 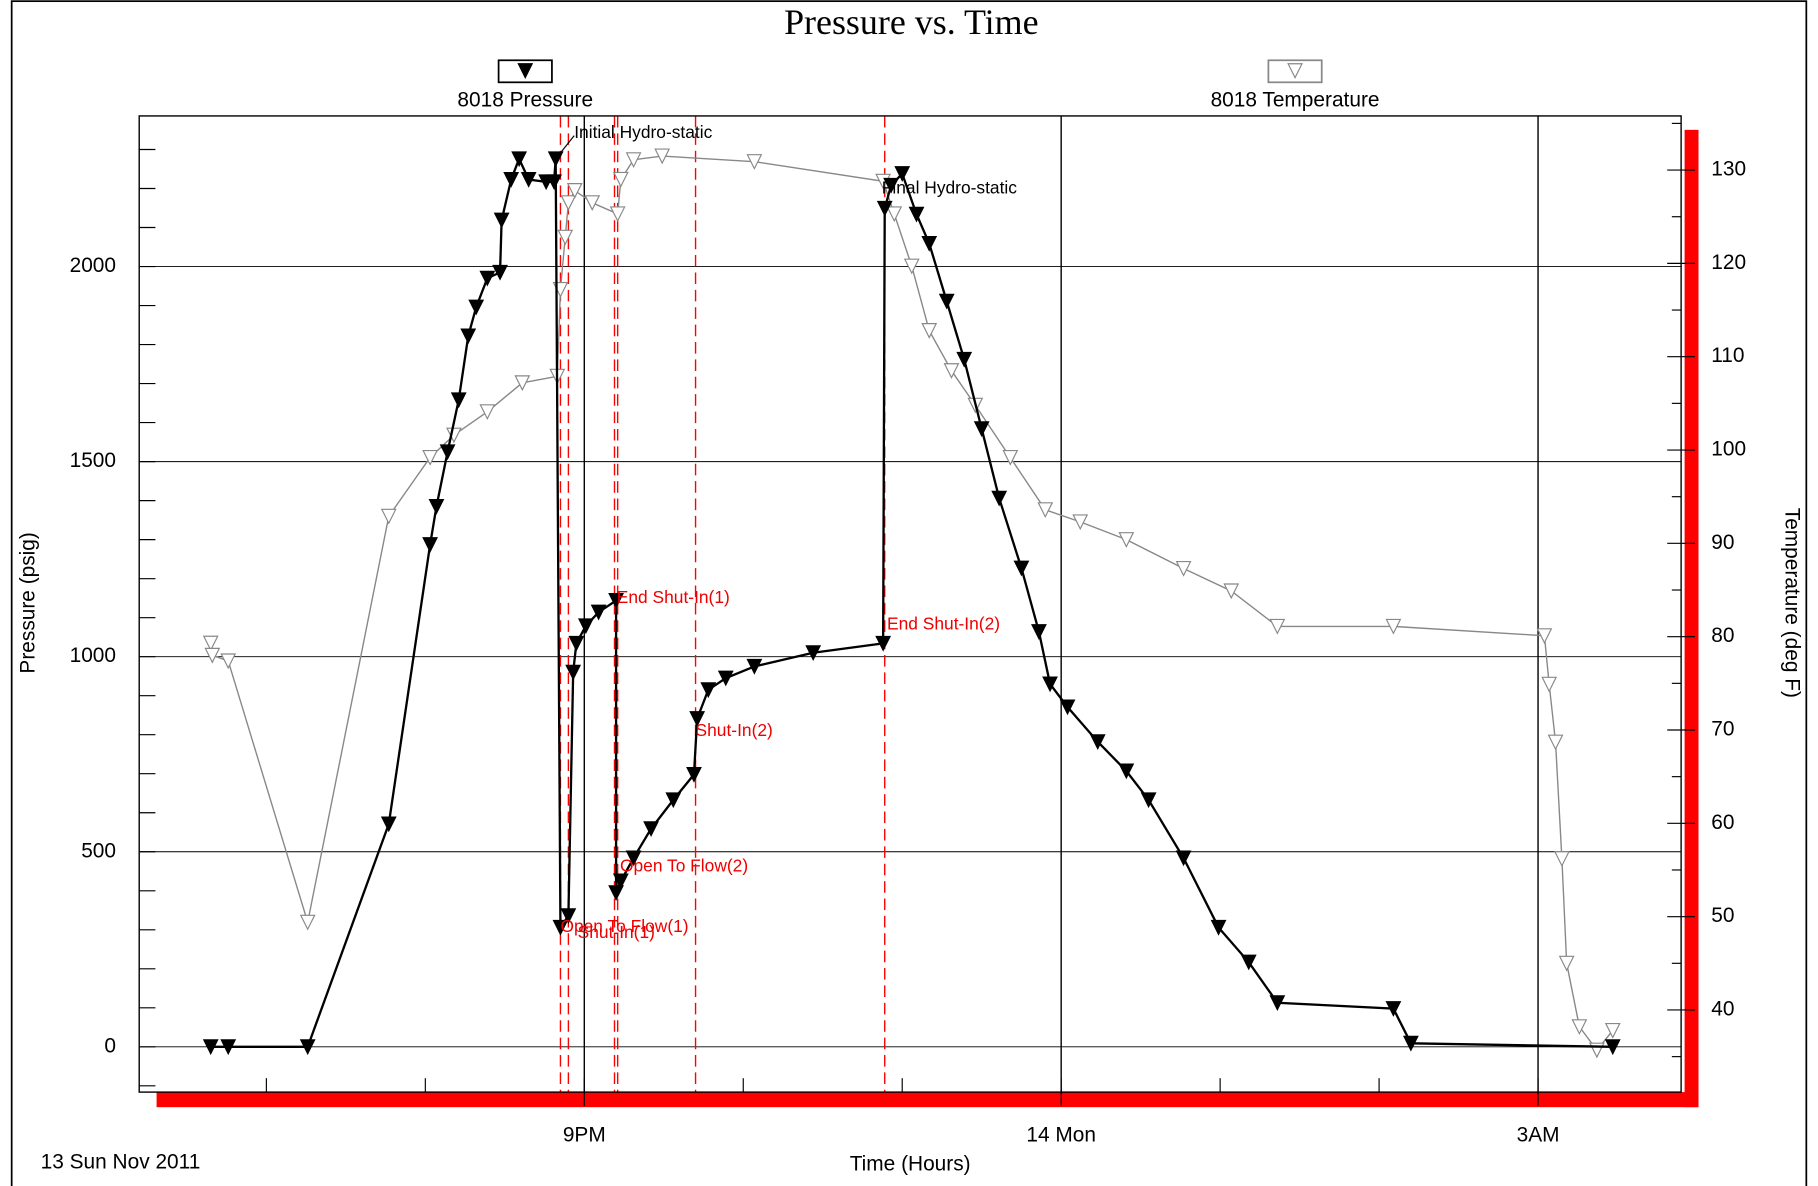 I want to click on y-tick-label: 2000, so click(x=93, y=265).